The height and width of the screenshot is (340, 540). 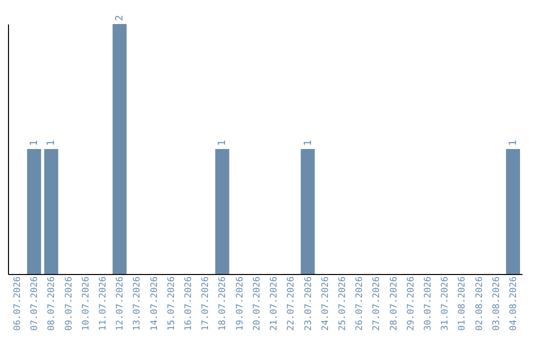 What do you see at coordinates (394, 303) in the screenshot?
I see `x-tick-label: 28.07.2026` at bounding box center [394, 303].